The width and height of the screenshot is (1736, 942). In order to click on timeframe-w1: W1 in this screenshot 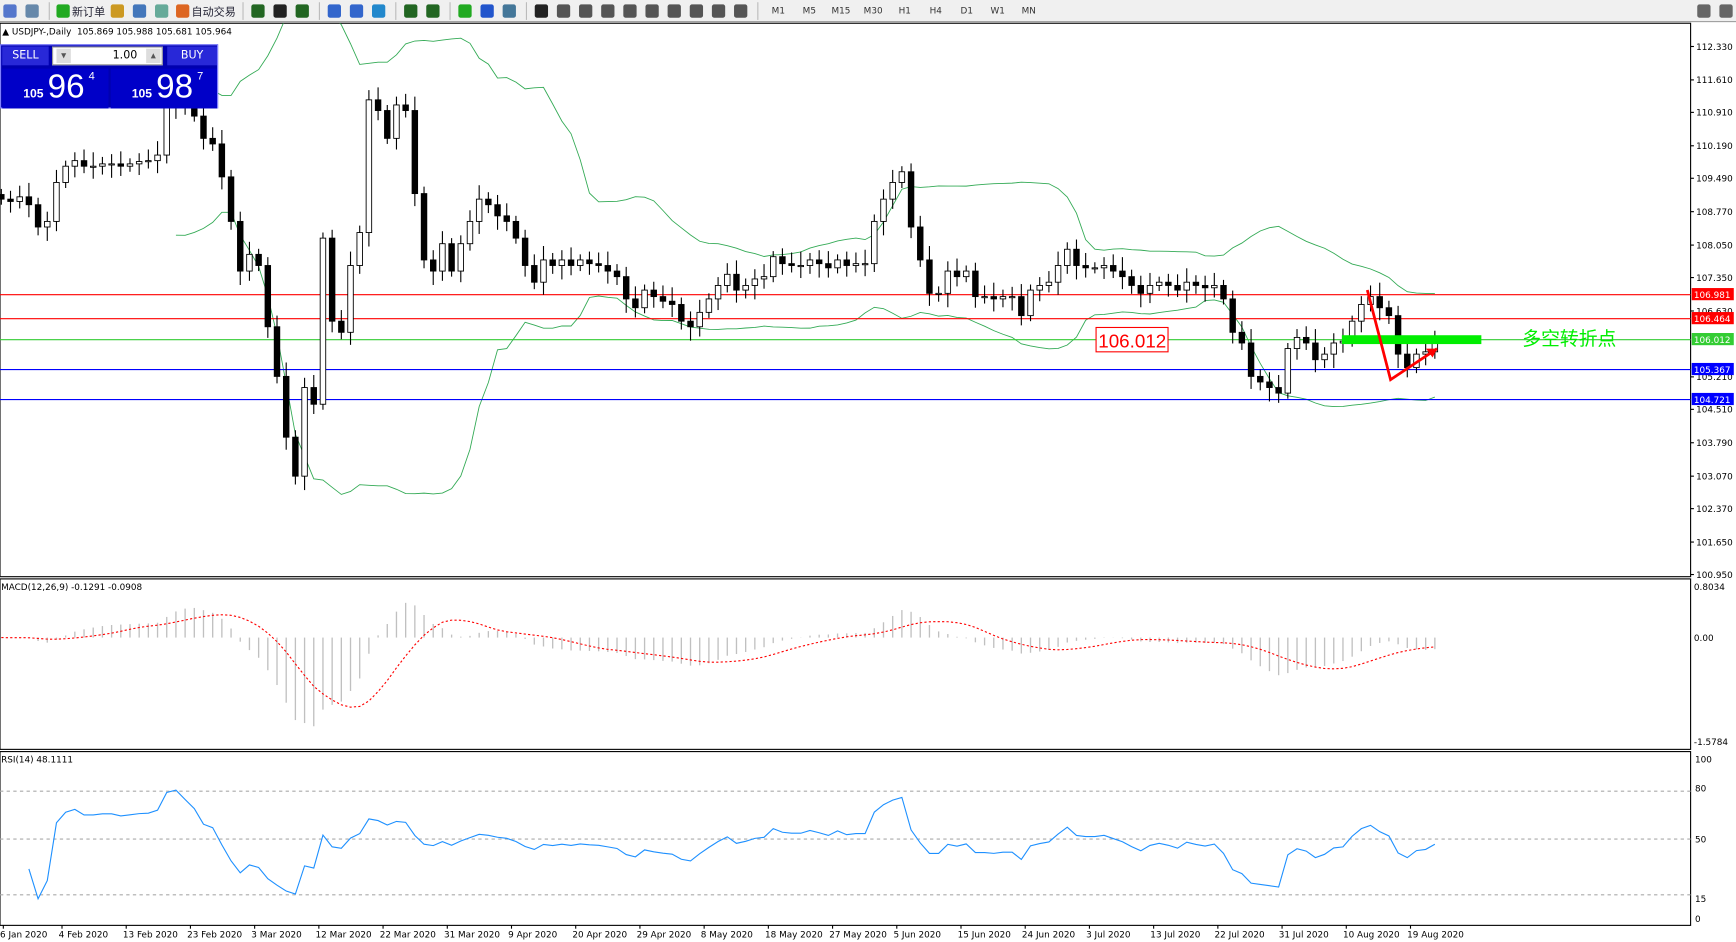, I will do `click(997, 10)`.